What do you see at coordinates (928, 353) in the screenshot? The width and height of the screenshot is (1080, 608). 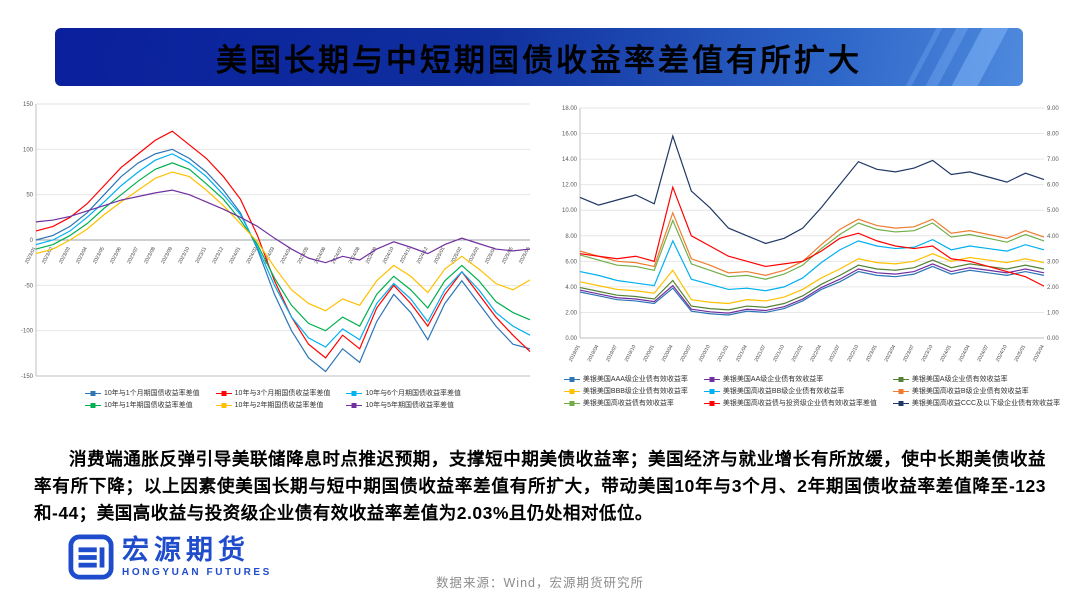 I see `svg-text: 2023/10` at bounding box center [928, 353].